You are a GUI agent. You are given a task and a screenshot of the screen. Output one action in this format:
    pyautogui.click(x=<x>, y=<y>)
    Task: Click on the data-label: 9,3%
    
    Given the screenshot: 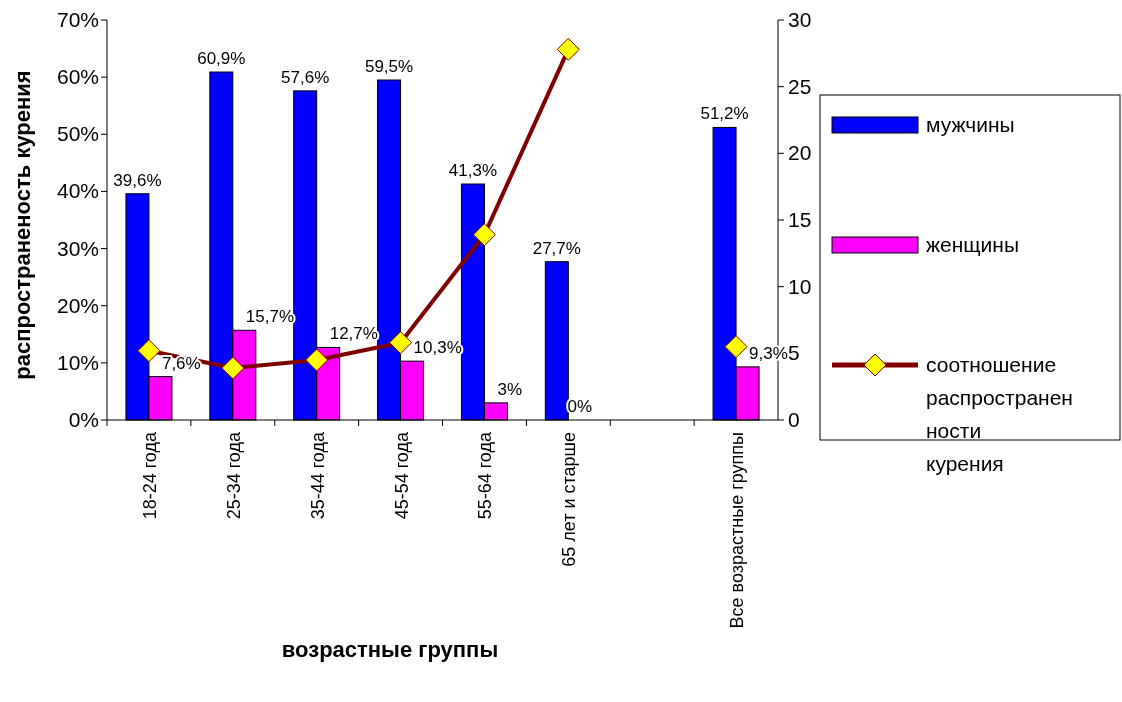 What is the action you would take?
    pyautogui.click(x=768, y=353)
    